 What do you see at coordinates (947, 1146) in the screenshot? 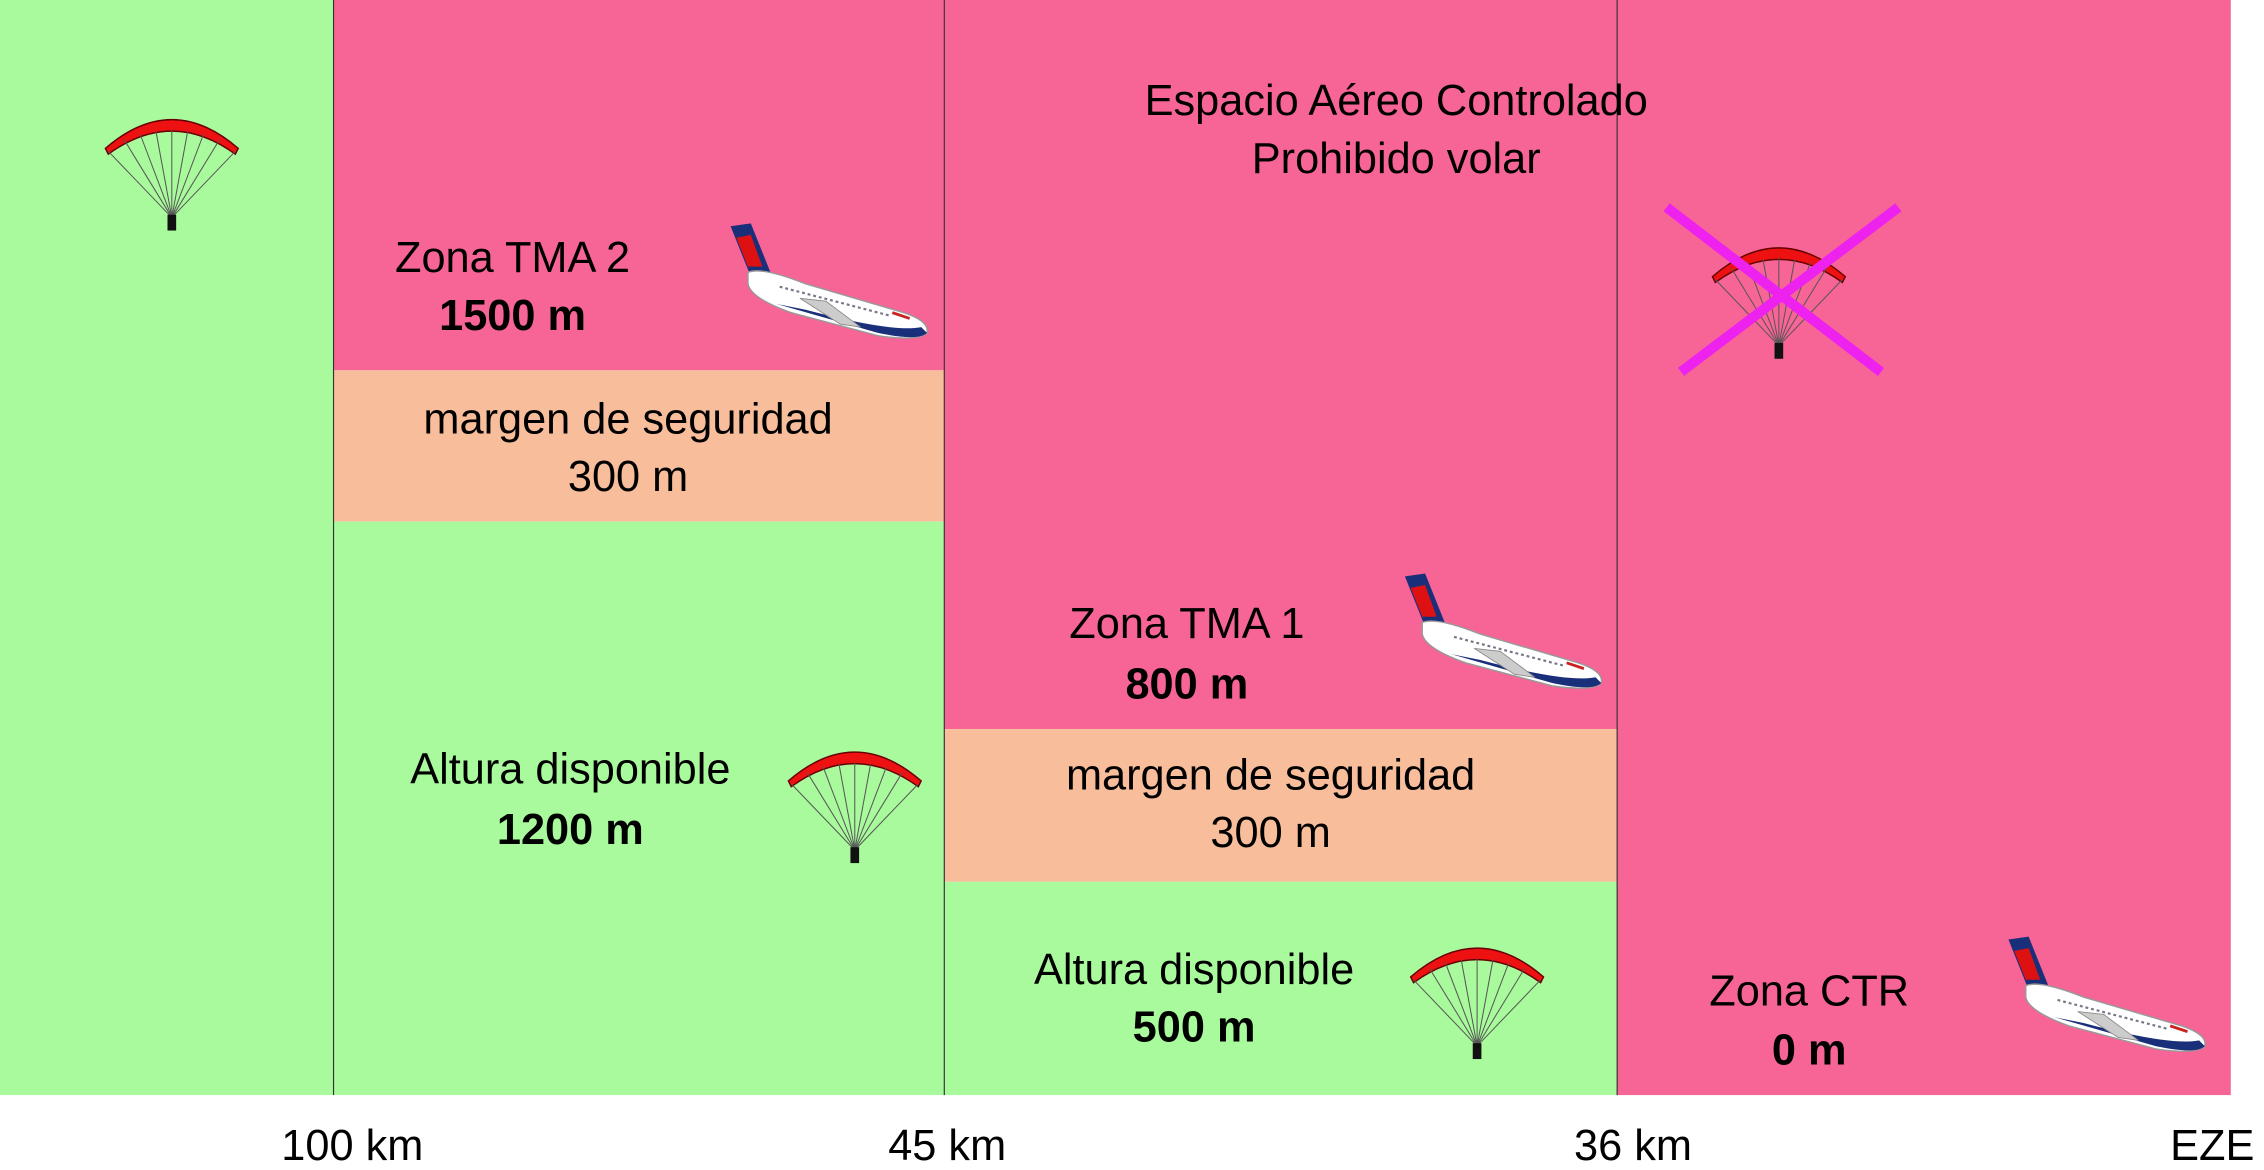
I see `distance-label: 45 km` at bounding box center [947, 1146].